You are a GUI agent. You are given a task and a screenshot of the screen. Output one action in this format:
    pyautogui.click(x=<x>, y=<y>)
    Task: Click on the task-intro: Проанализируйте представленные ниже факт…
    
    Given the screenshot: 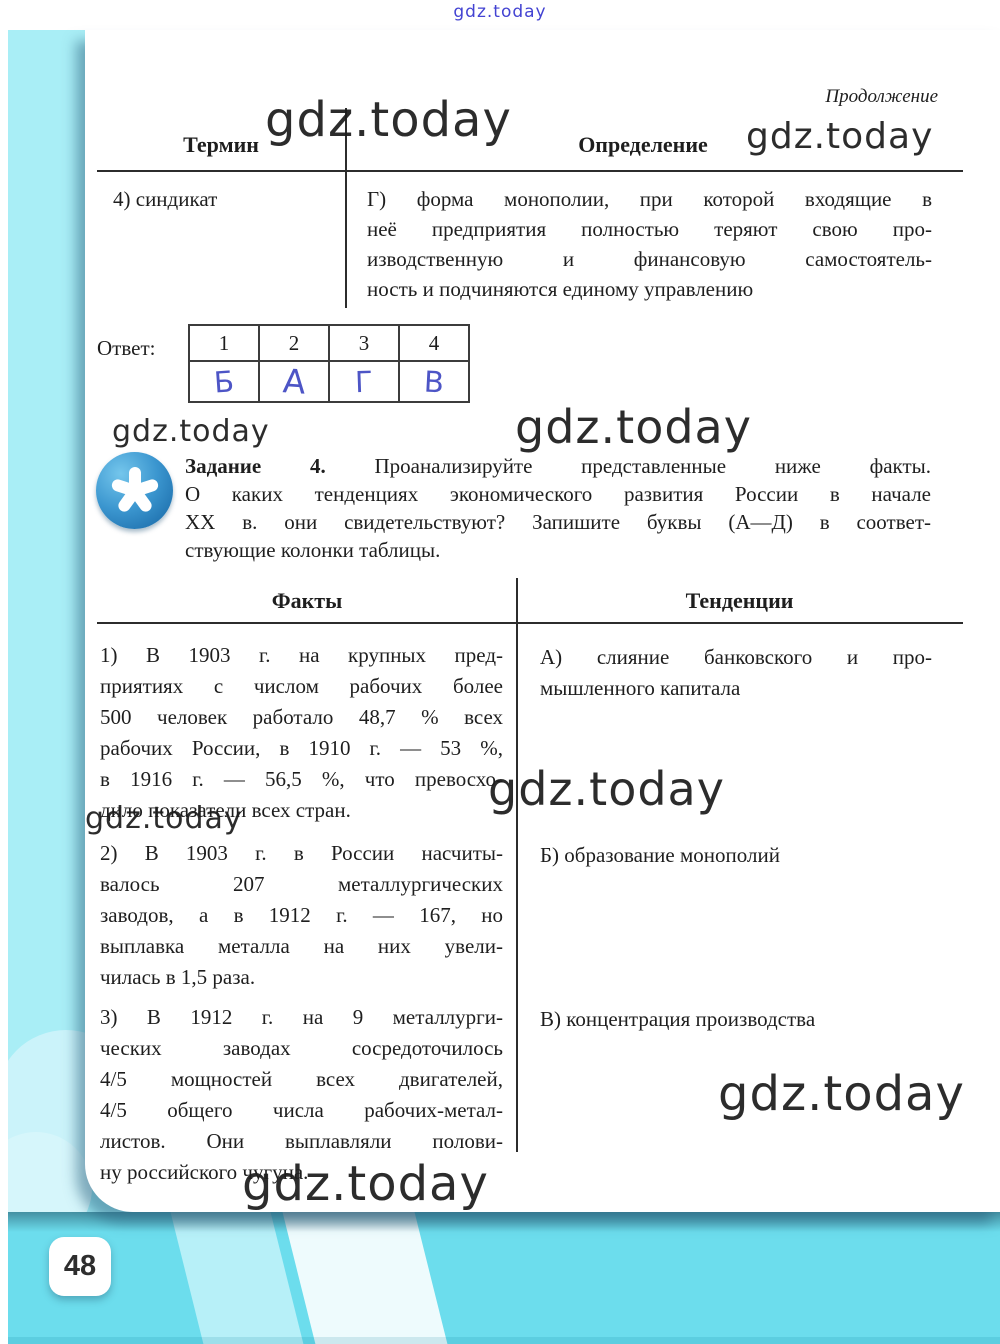 What is the action you would take?
    pyautogui.click(x=628, y=466)
    